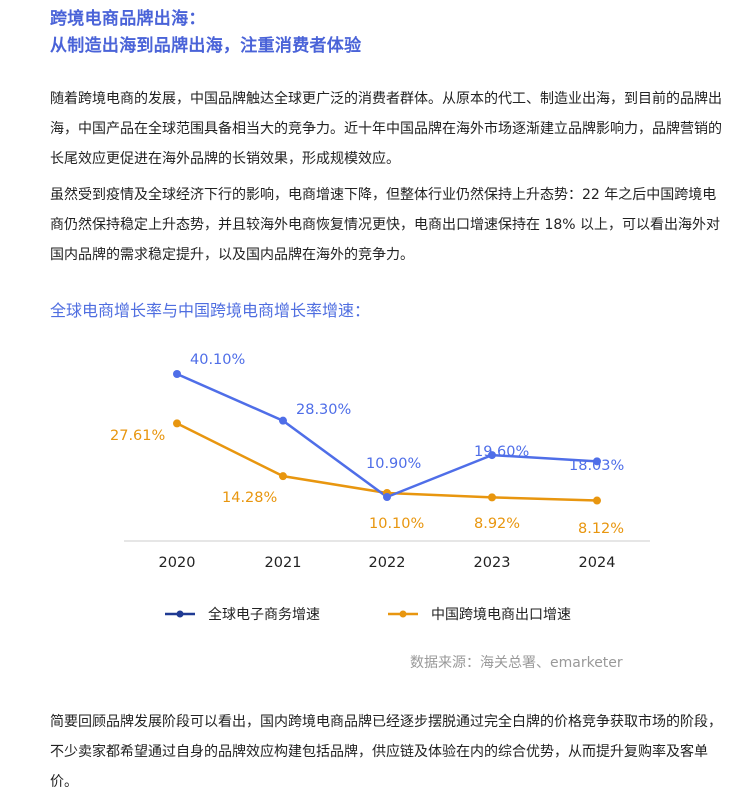  I want to click on series-line-global-ecommerce, so click(387, 435).